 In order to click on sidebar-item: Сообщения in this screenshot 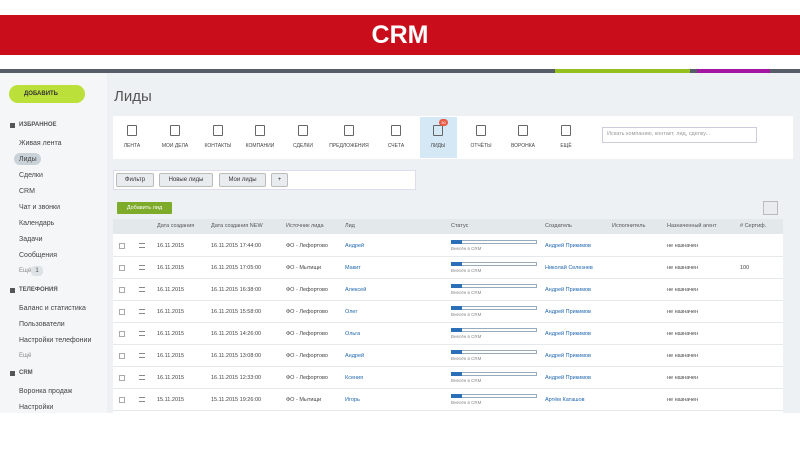, I will do `click(38, 255)`.